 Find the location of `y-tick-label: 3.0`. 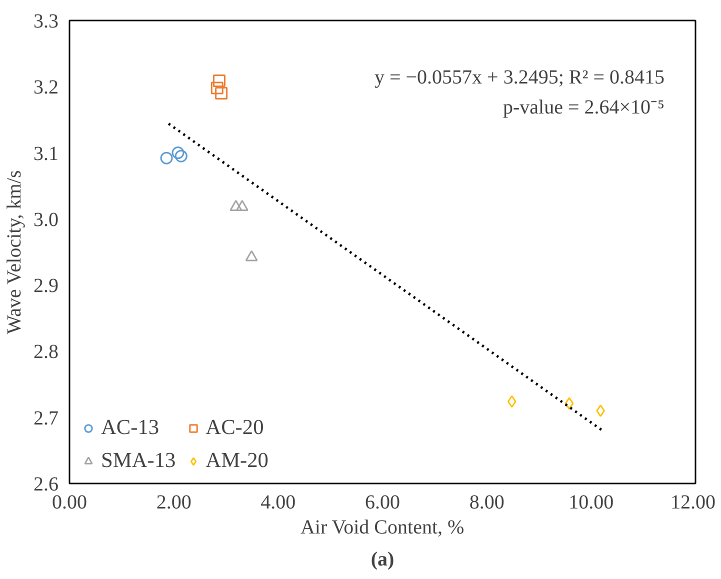

y-tick-label: 3.0 is located at coordinates (46, 219).